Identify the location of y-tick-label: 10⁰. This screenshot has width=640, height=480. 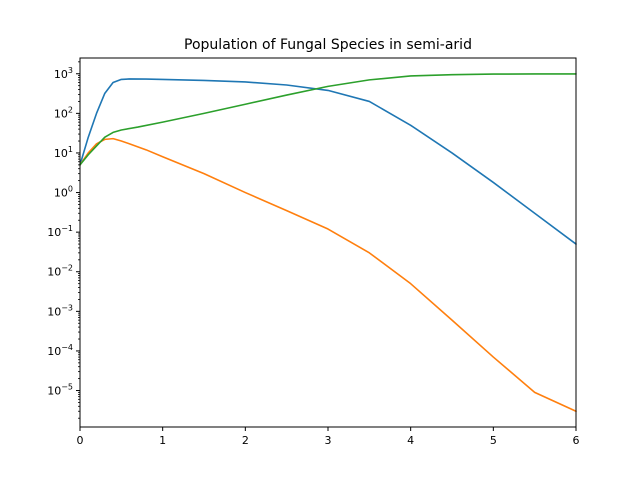
(63, 192).